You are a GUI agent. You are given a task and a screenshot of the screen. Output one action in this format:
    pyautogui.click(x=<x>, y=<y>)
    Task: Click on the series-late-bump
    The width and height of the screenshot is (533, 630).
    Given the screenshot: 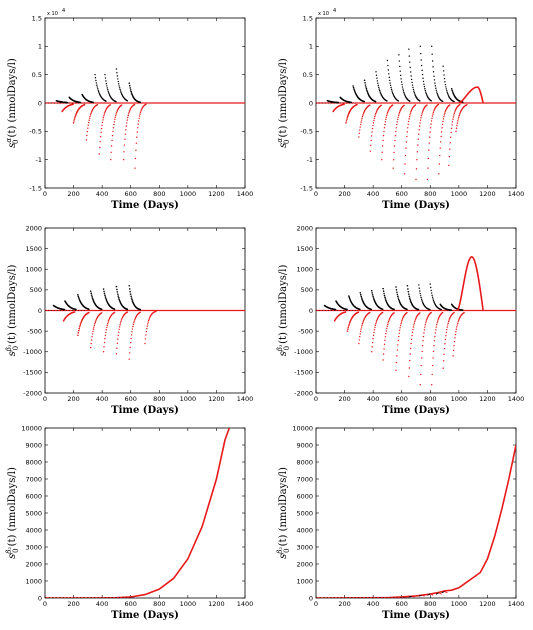 What is the action you would take?
    pyautogui.click(x=470, y=283)
    